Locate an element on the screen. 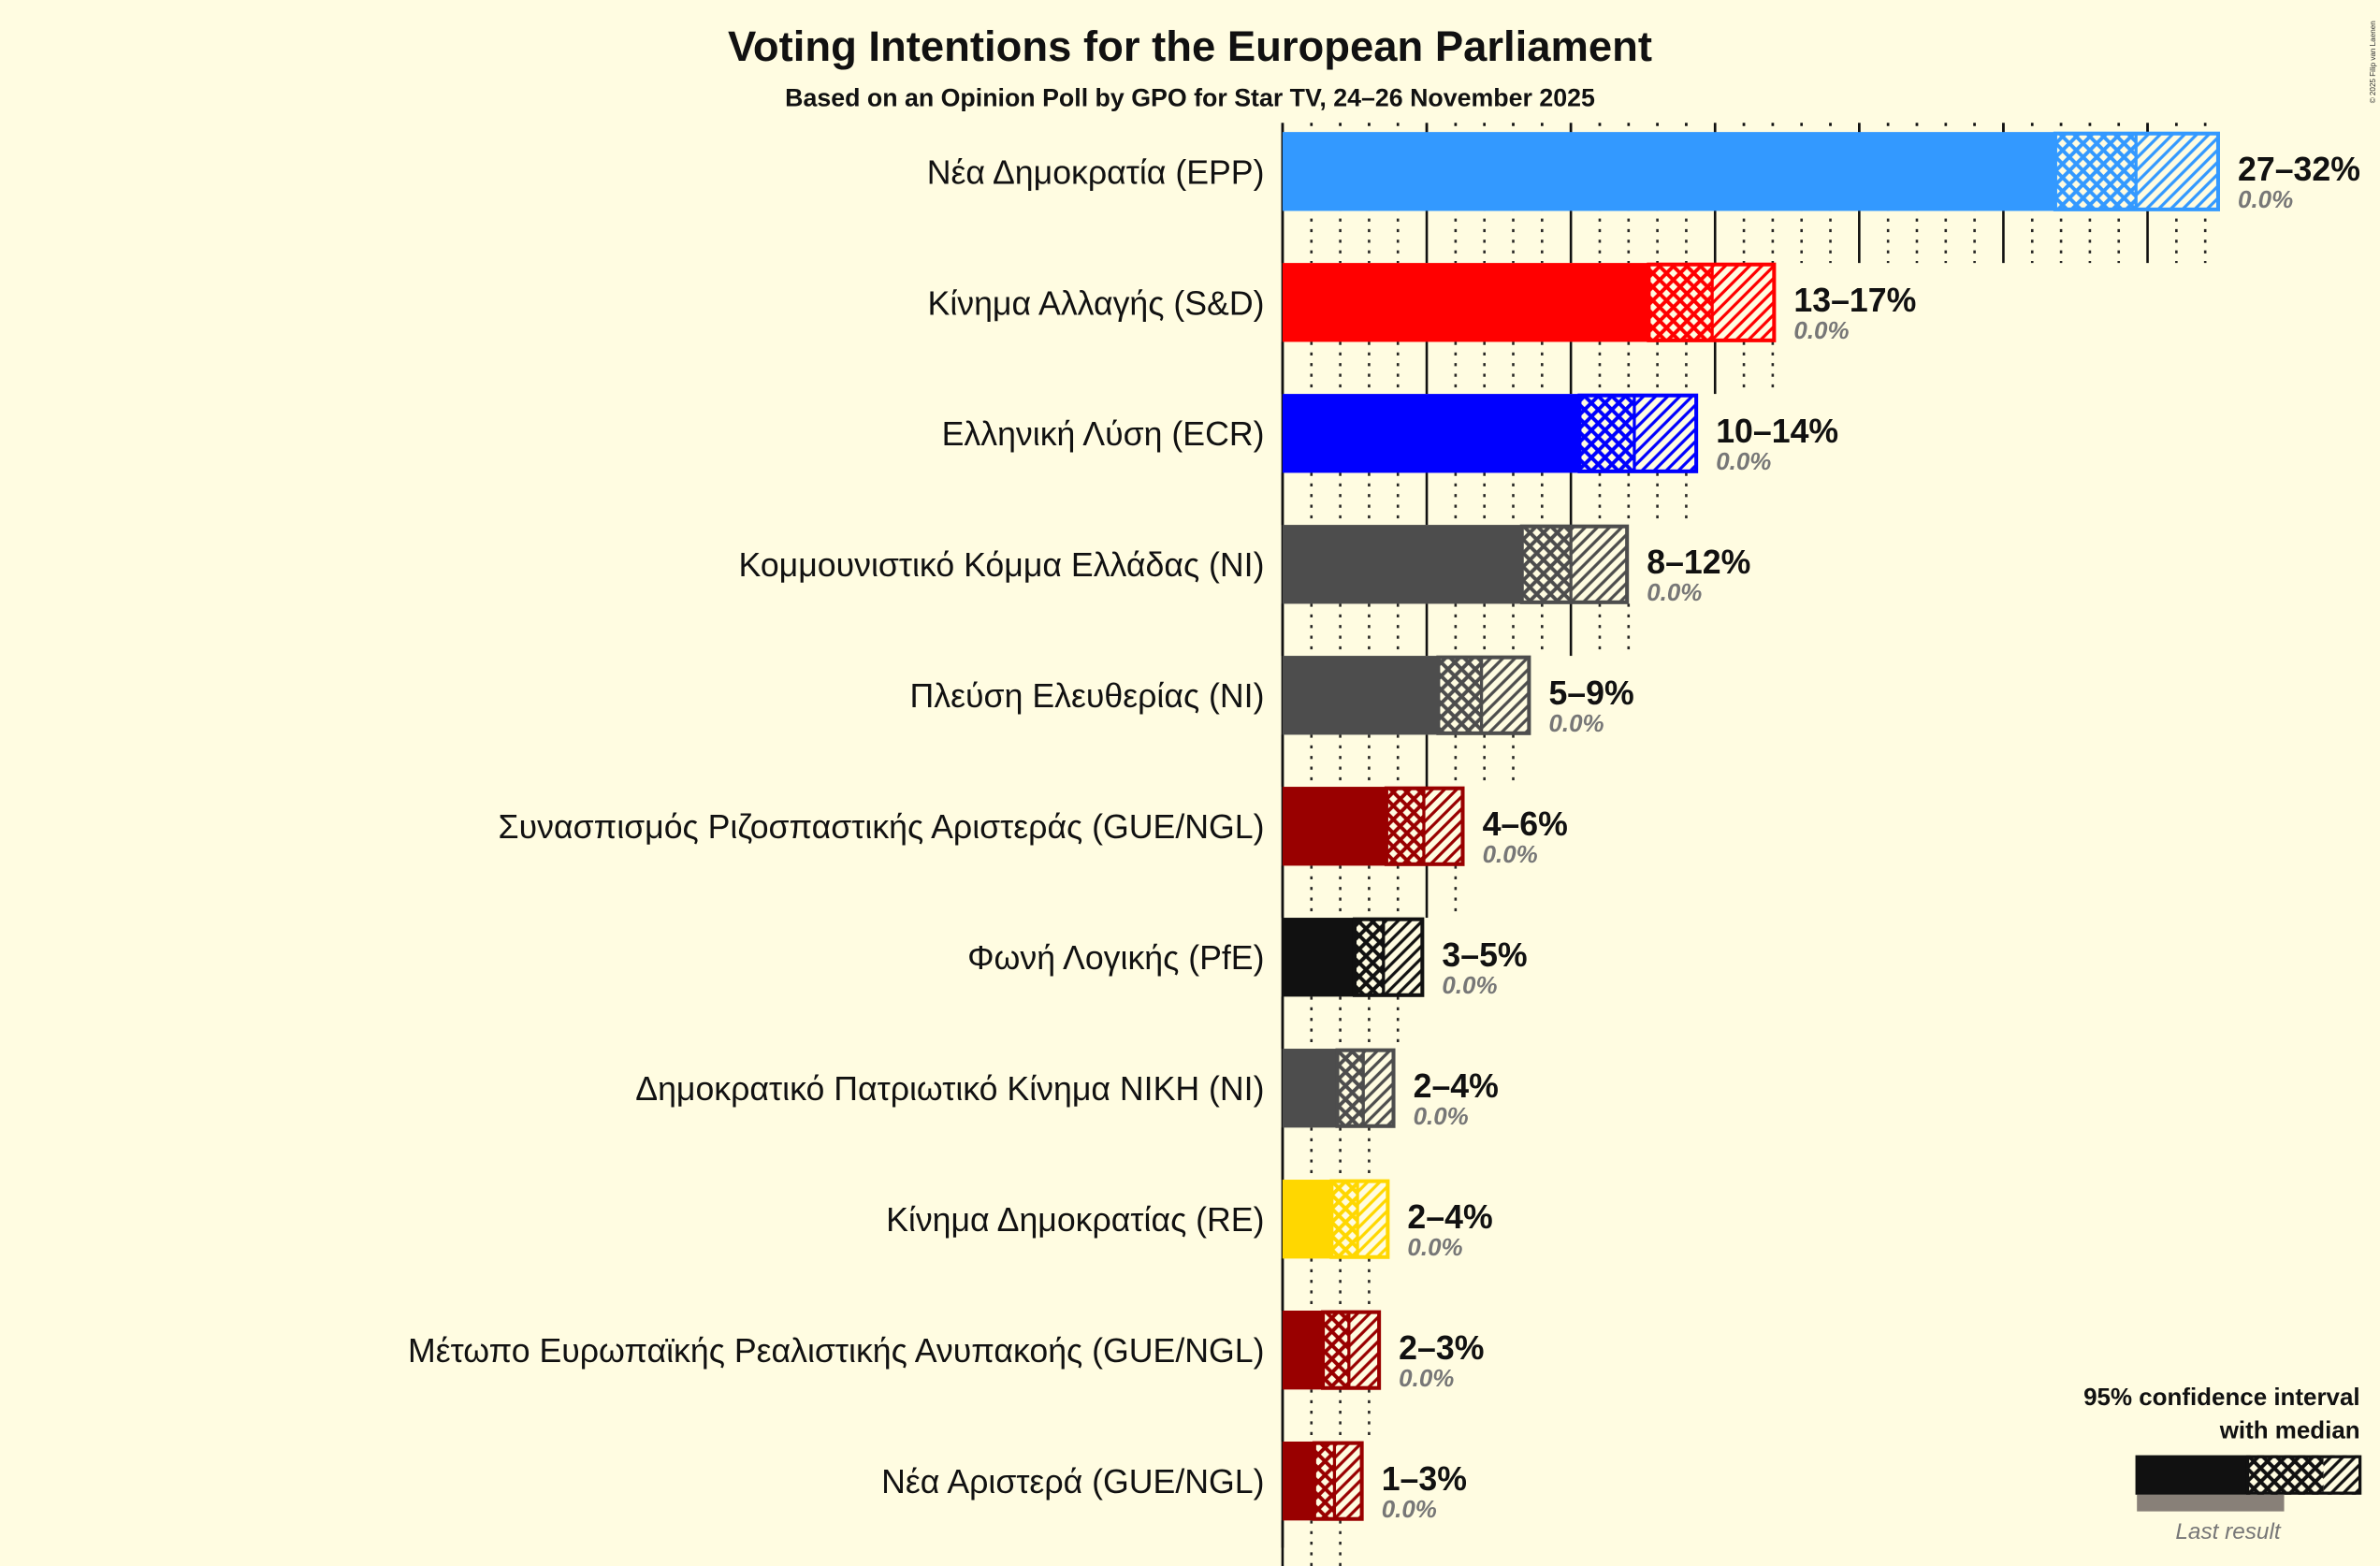 This screenshot has width=2380, height=1566. range-label: 10–14% is located at coordinates (1777, 431).